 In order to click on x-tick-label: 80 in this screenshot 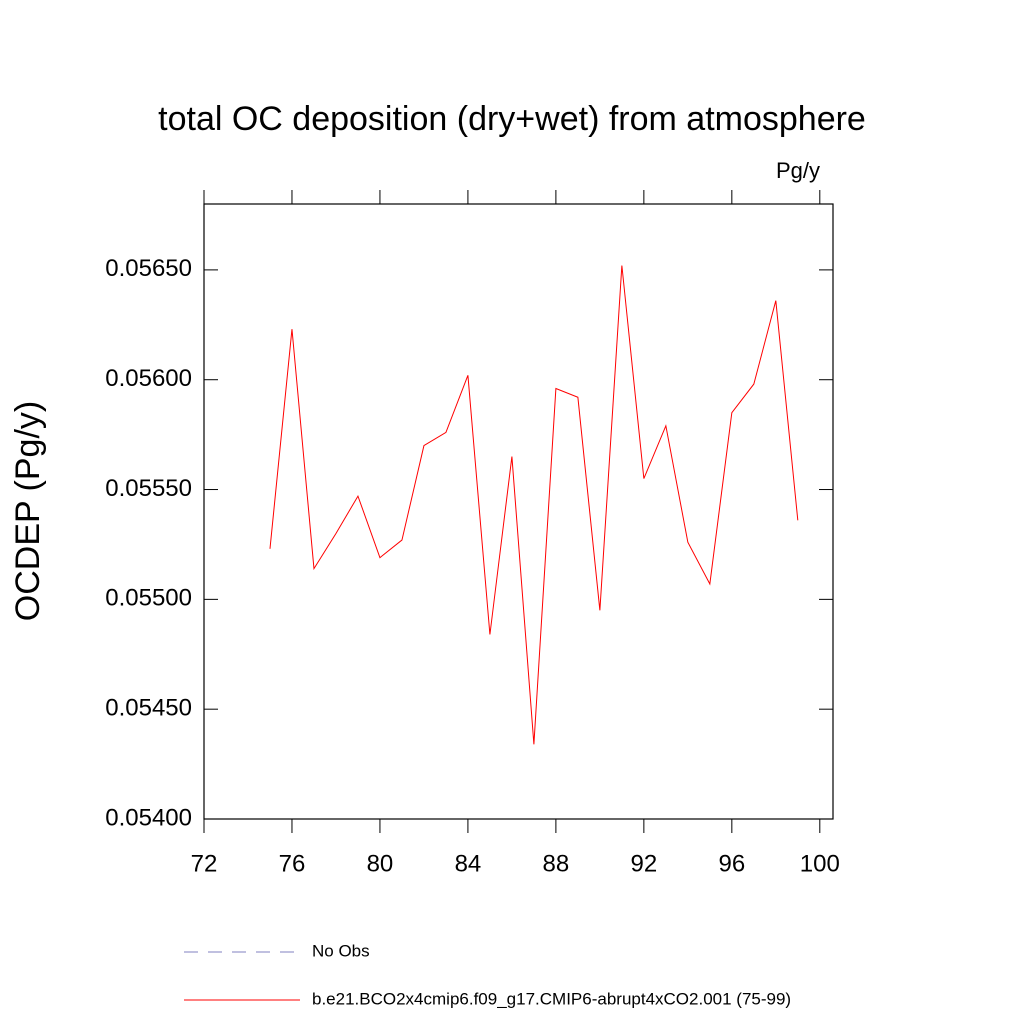, I will do `click(380, 863)`.